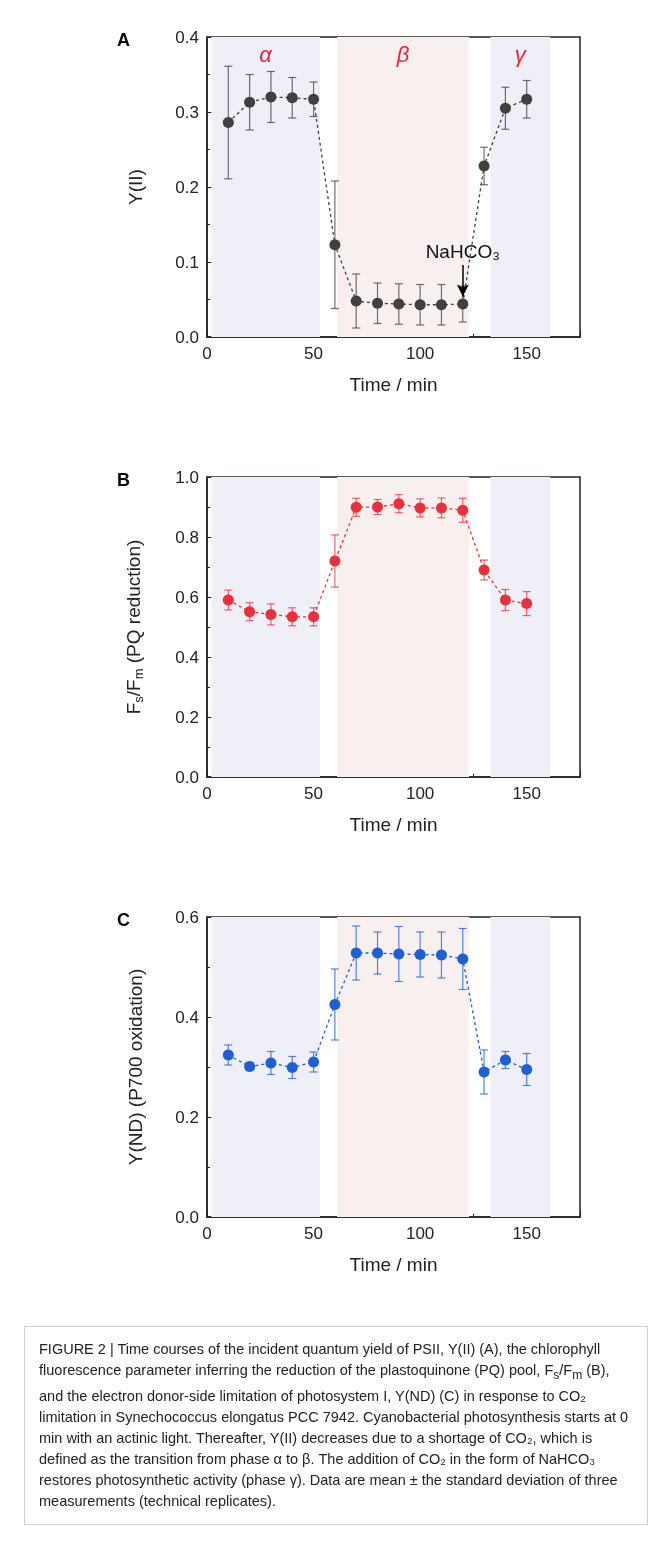 Image resolution: width=672 pixels, height=1554 pixels. What do you see at coordinates (462, 251) in the screenshot?
I see `annotation: NaHCO₃` at bounding box center [462, 251].